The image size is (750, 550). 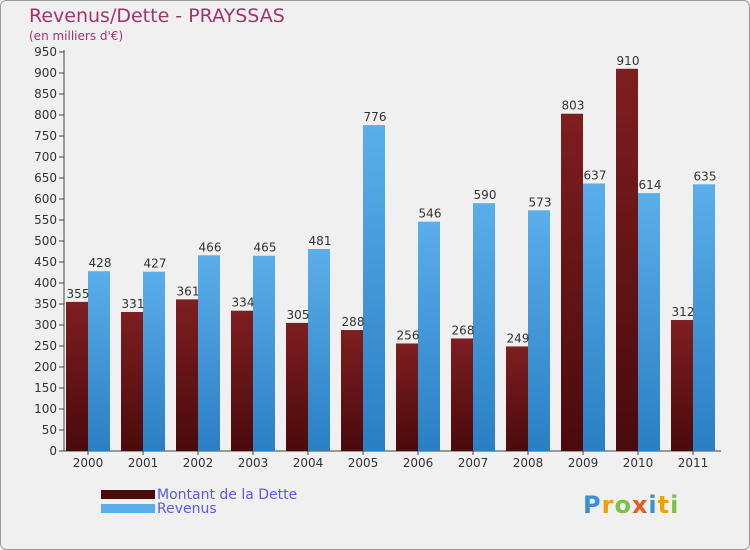 I want to click on y-tick-label: 650, so click(x=45, y=178).